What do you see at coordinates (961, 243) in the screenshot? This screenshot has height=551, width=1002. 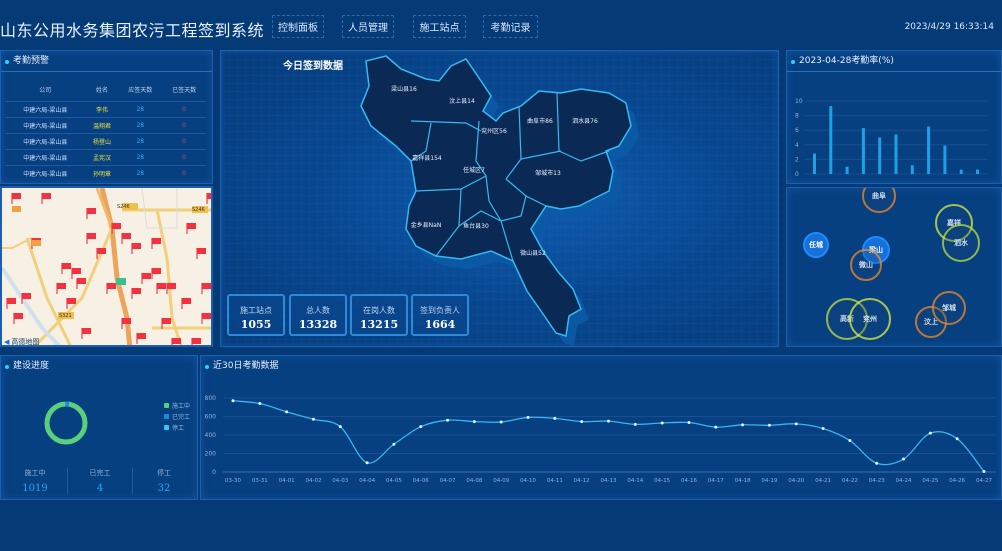 I see `bubble-泗水: 泗水` at bounding box center [961, 243].